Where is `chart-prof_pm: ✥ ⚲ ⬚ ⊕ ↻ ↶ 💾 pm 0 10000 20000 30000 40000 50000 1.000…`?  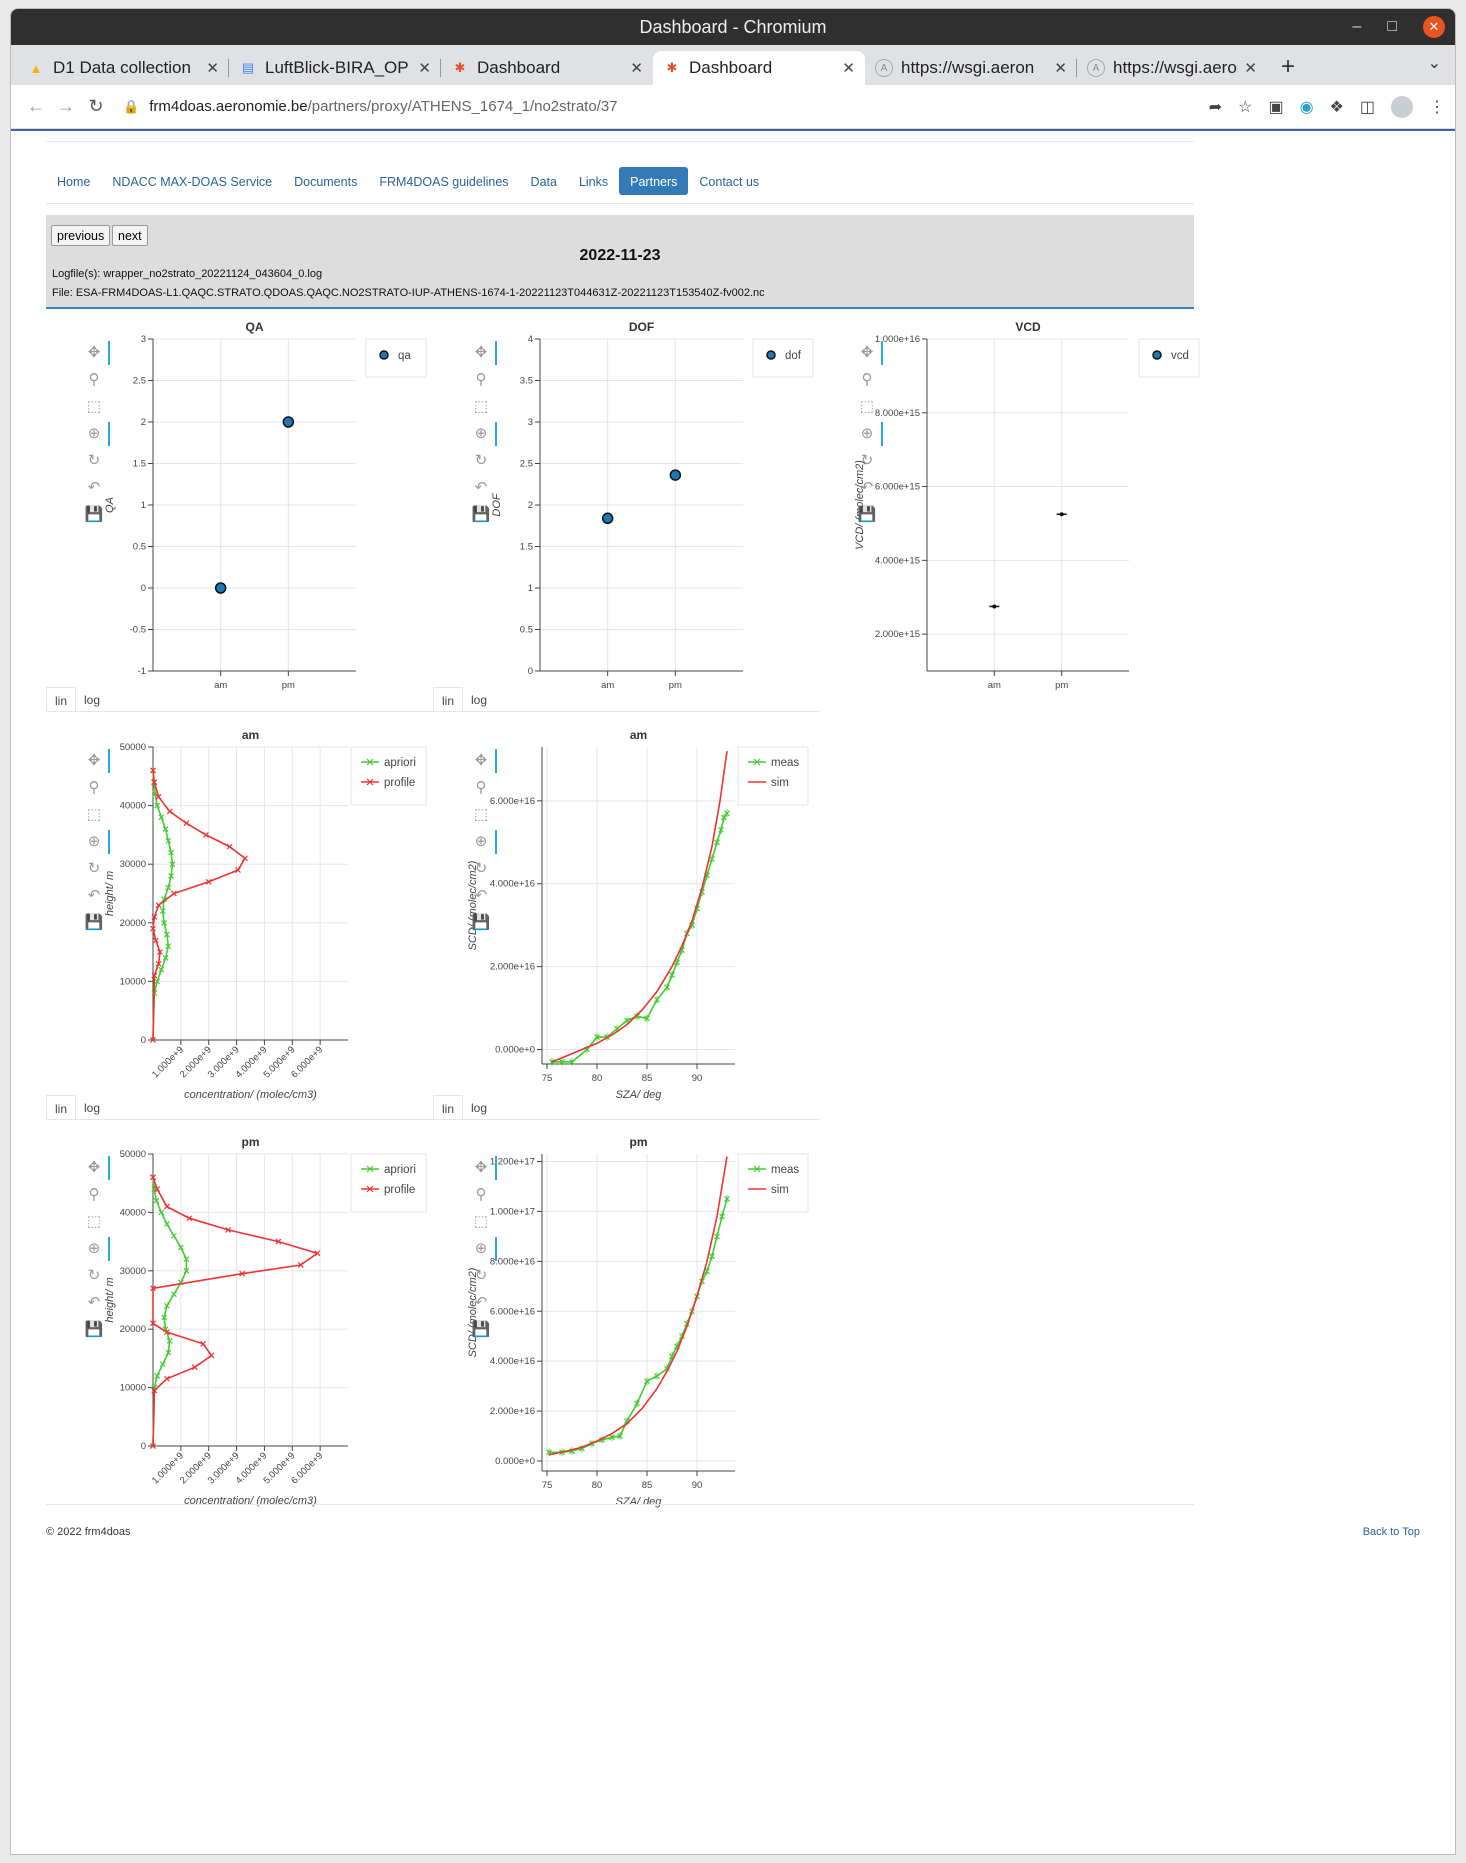 chart-prof_pm: ✥ ⚲ ⬚ ⊕ ↻ ↶ 💾 pm 0 10000 20000 30000 40000 50000 1.000… is located at coordinates (246, 1319).